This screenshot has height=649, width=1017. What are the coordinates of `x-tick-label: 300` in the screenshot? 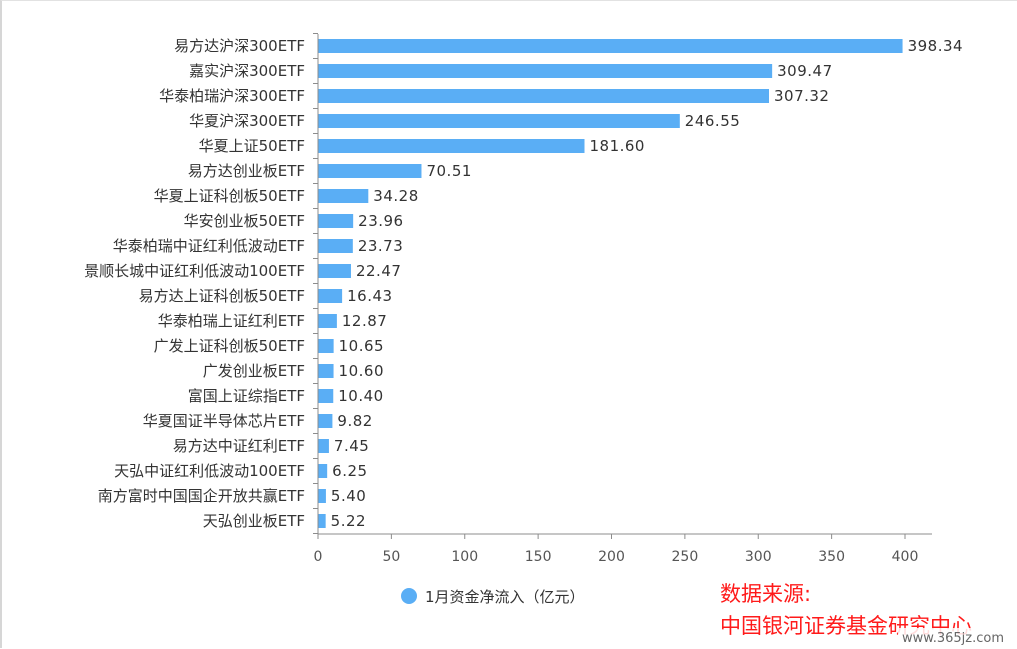 It's located at (758, 557).